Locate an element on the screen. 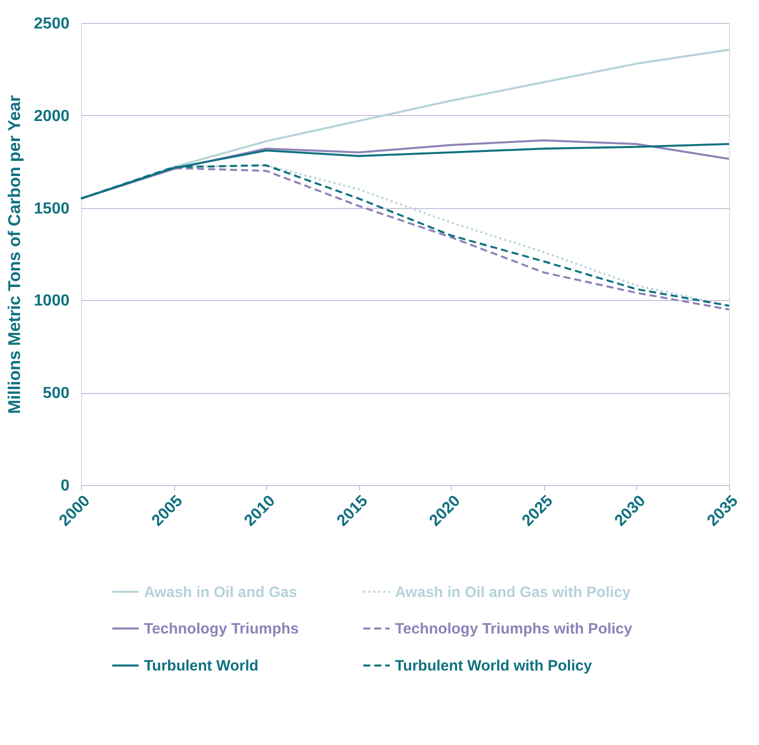 The image size is (759, 745). y-axis-title: Millions Metric Tons of Carbon per Year is located at coordinates (14, 254).